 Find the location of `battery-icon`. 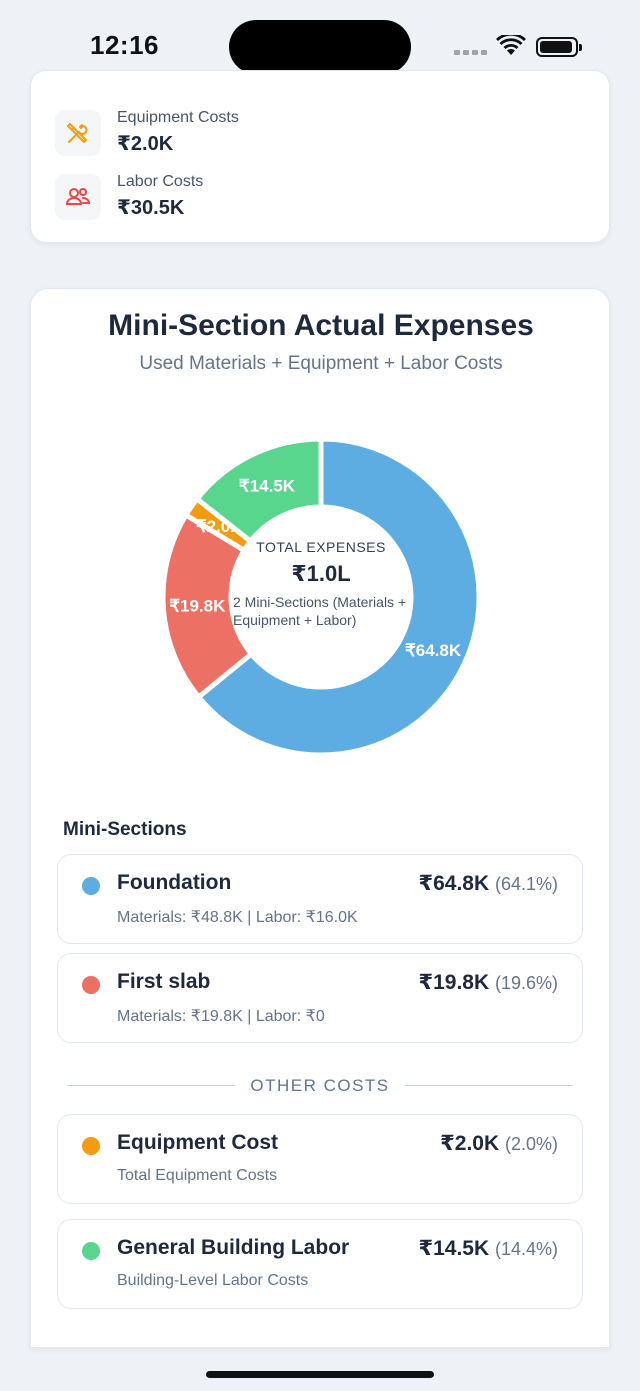

battery-icon is located at coordinates (559, 47).